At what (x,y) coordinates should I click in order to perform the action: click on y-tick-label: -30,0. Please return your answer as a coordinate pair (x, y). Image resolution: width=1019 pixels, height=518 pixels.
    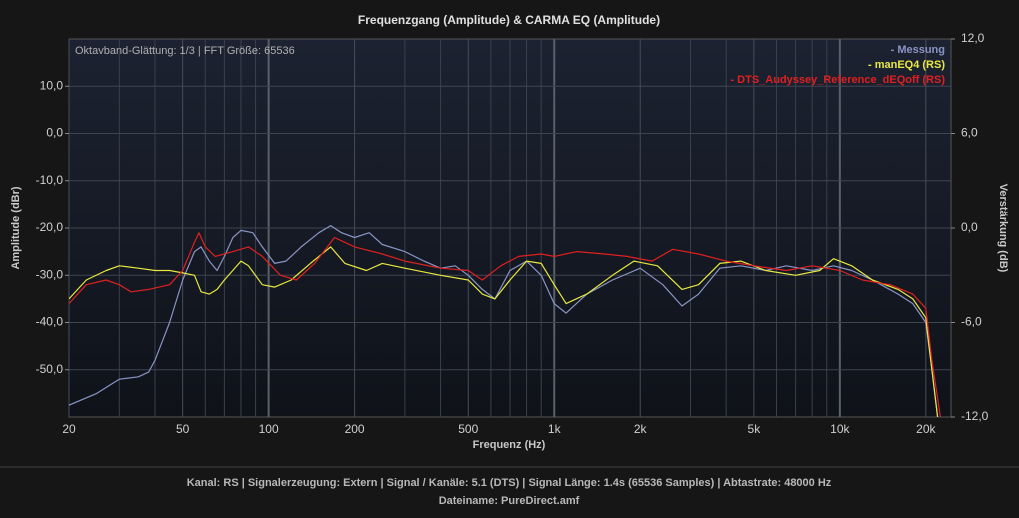
    Looking at the image, I should click on (50, 274).